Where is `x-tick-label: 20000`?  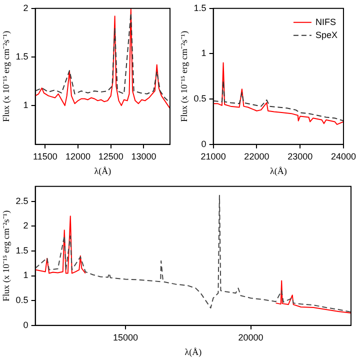
x-tick-label: 20000 is located at coordinates (251, 337).